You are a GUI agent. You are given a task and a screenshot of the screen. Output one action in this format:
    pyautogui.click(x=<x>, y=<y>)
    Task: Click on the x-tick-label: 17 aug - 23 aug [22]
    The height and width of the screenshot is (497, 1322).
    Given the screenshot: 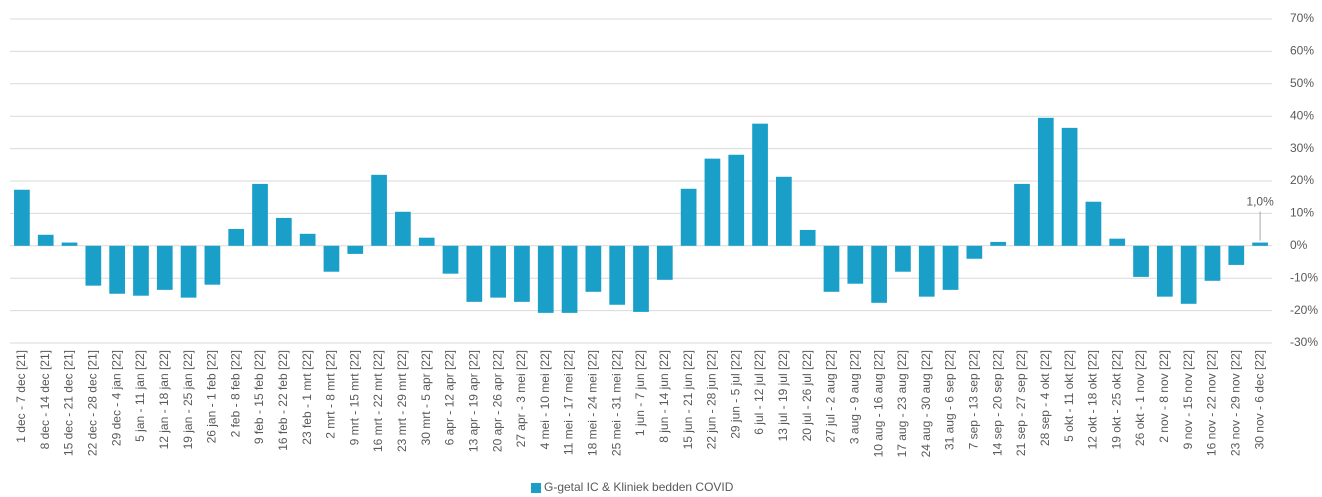 What is the action you would take?
    pyautogui.click(x=902, y=403)
    